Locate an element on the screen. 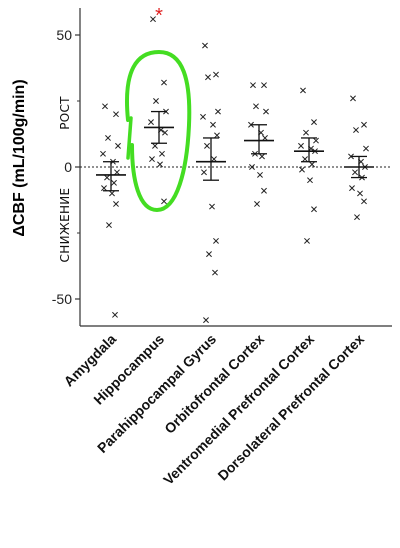 The image size is (400, 548). decrease-label: СНИЖЕНИЕ is located at coordinates (65, 225).